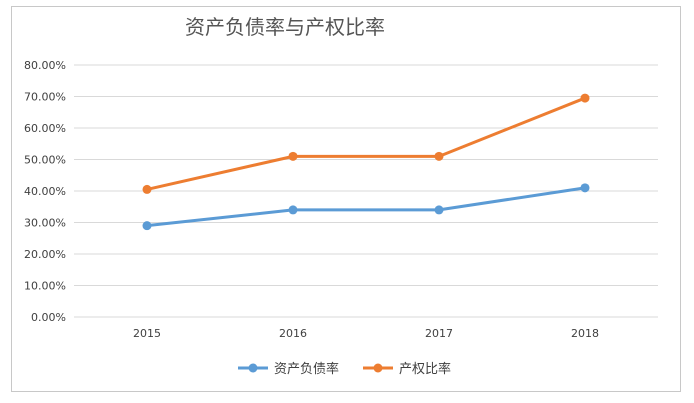  What do you see at coordinates (45, 286) in the screenshot?
I see `y-tick-label: 10.00%` at bounding box center [45, 286].